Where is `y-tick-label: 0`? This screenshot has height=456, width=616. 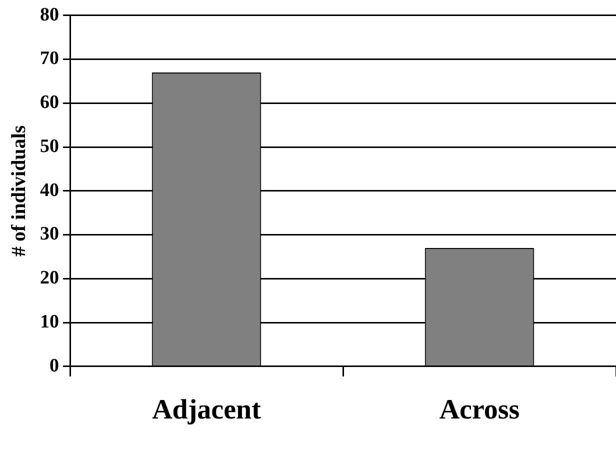
y-tick-label: 0 is located at coordinates (54, 365).